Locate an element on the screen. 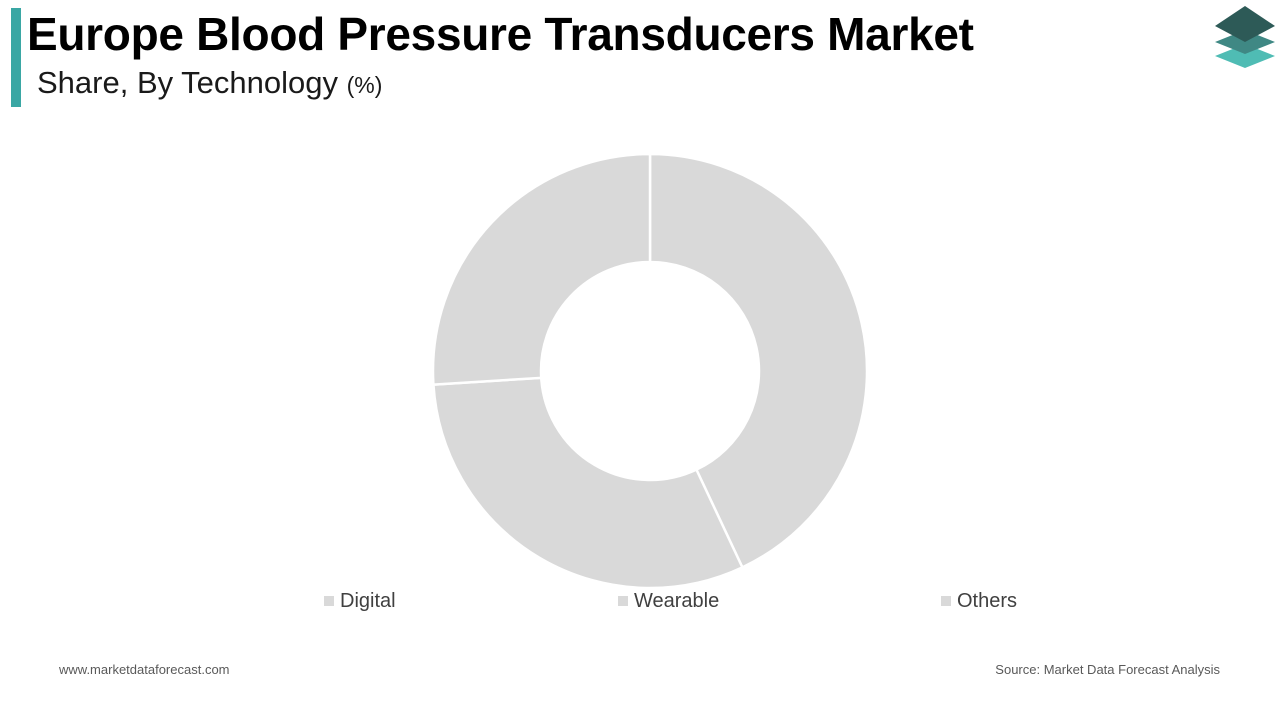 This screenshot has width=1280, height=720. legend-label: Others is located at coordinates (987, 600).